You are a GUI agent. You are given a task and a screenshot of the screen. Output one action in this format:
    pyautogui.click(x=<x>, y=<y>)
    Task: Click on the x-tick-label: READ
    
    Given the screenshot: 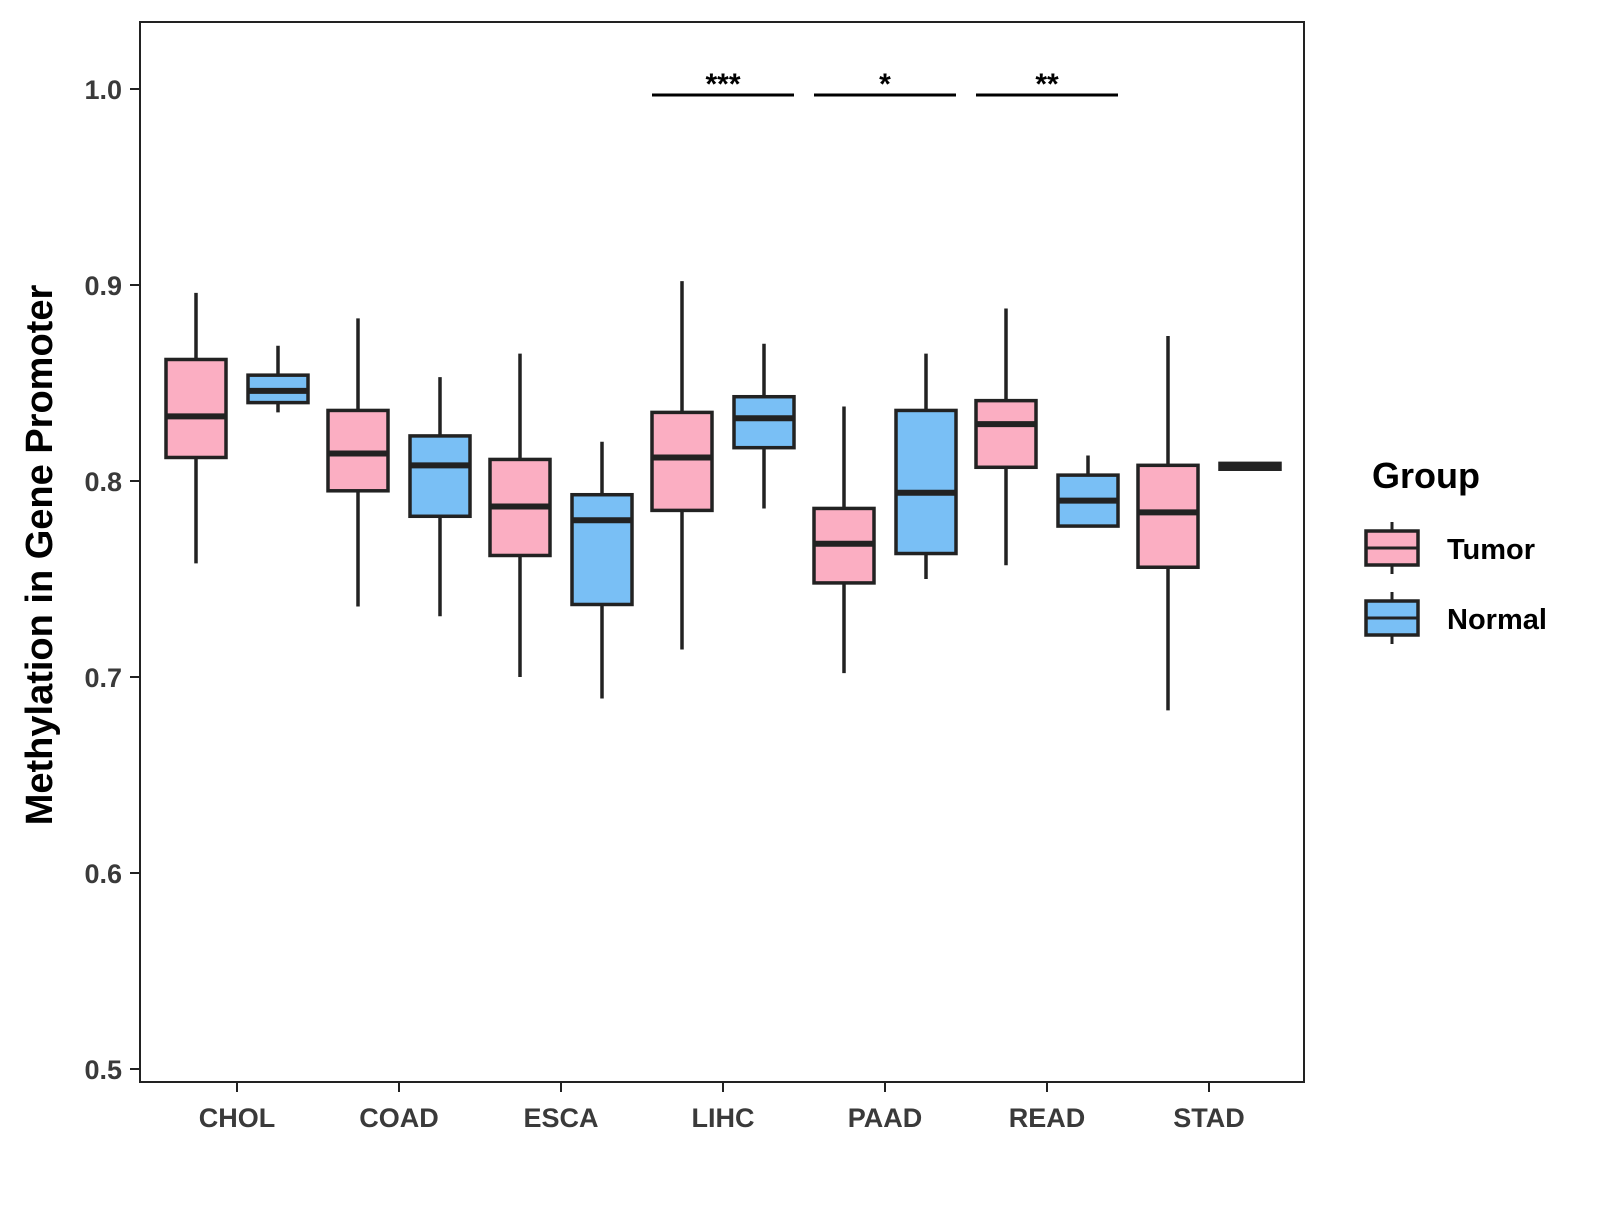 What is the action you would take?
    pyautogui.click(x=1047, y=1118)
    